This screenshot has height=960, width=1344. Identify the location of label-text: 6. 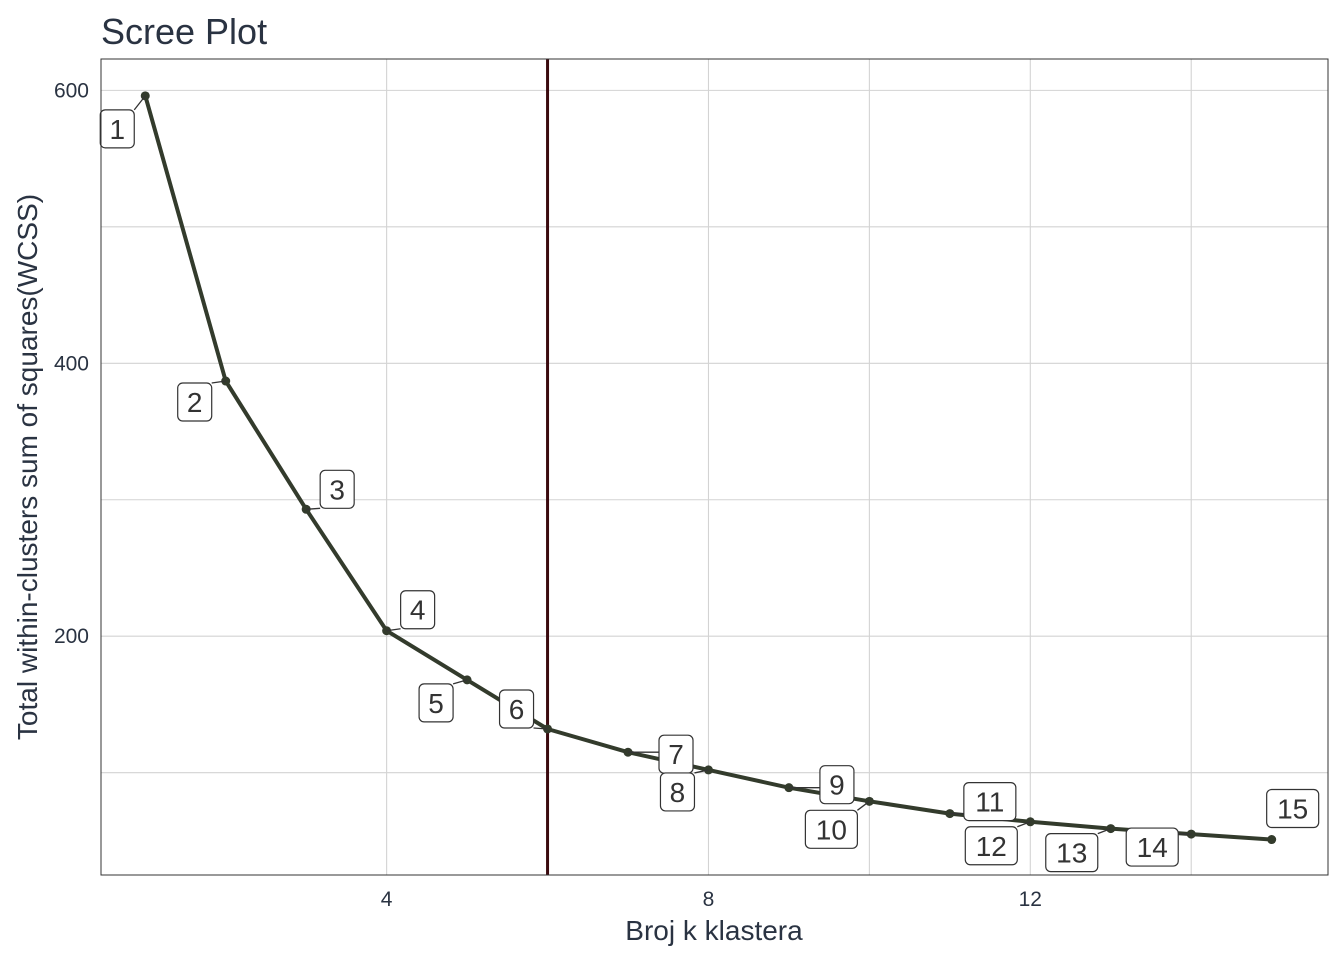
(517, 709).